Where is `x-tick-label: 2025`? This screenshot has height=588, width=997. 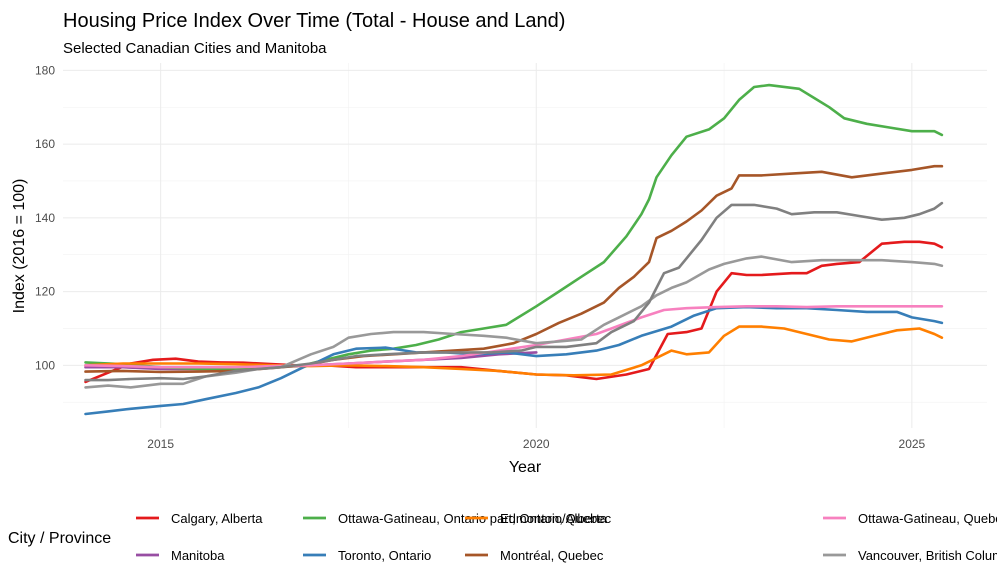
x-tick-label: 2025 is located at coordinates (912, 444).